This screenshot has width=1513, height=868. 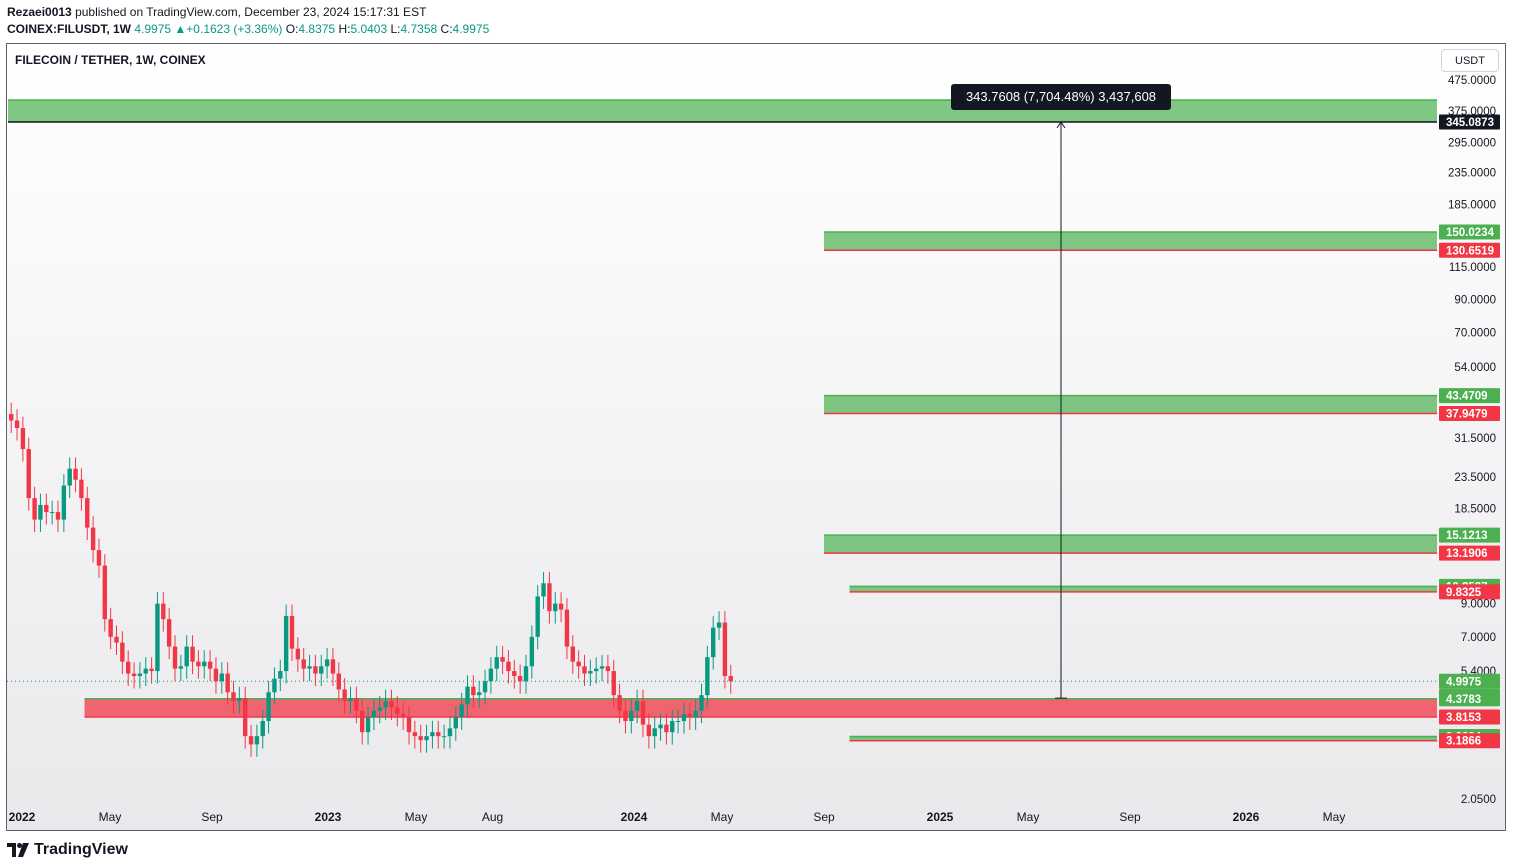 What do you see at coordinates (39, 12) in the screenshot?
I see `author-name: Rezaei0013` at bounding box center [39, 12].